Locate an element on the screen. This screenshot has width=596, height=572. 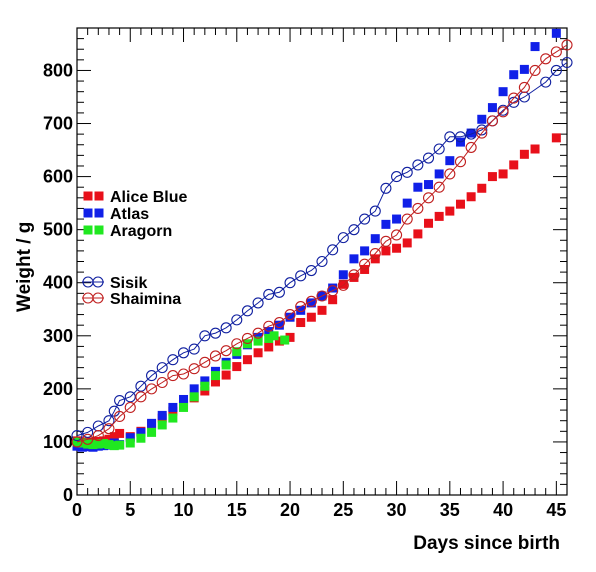
legend-label: Aragorn is located at coordinates (141, 231).